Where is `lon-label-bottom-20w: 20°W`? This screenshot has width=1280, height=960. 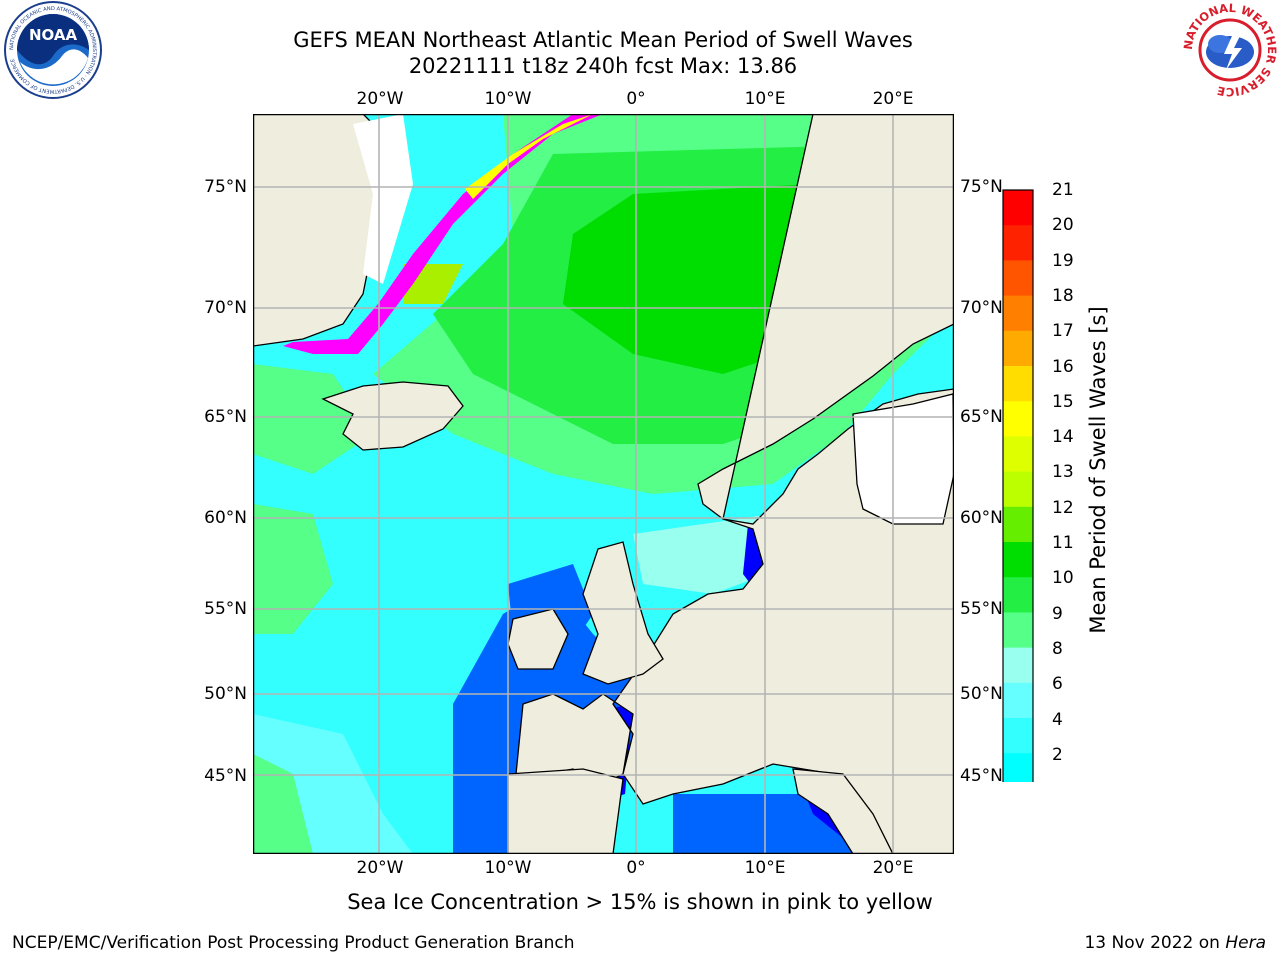 lon-label-bottom-20w: 20°W is located at coordinates (380, 868).